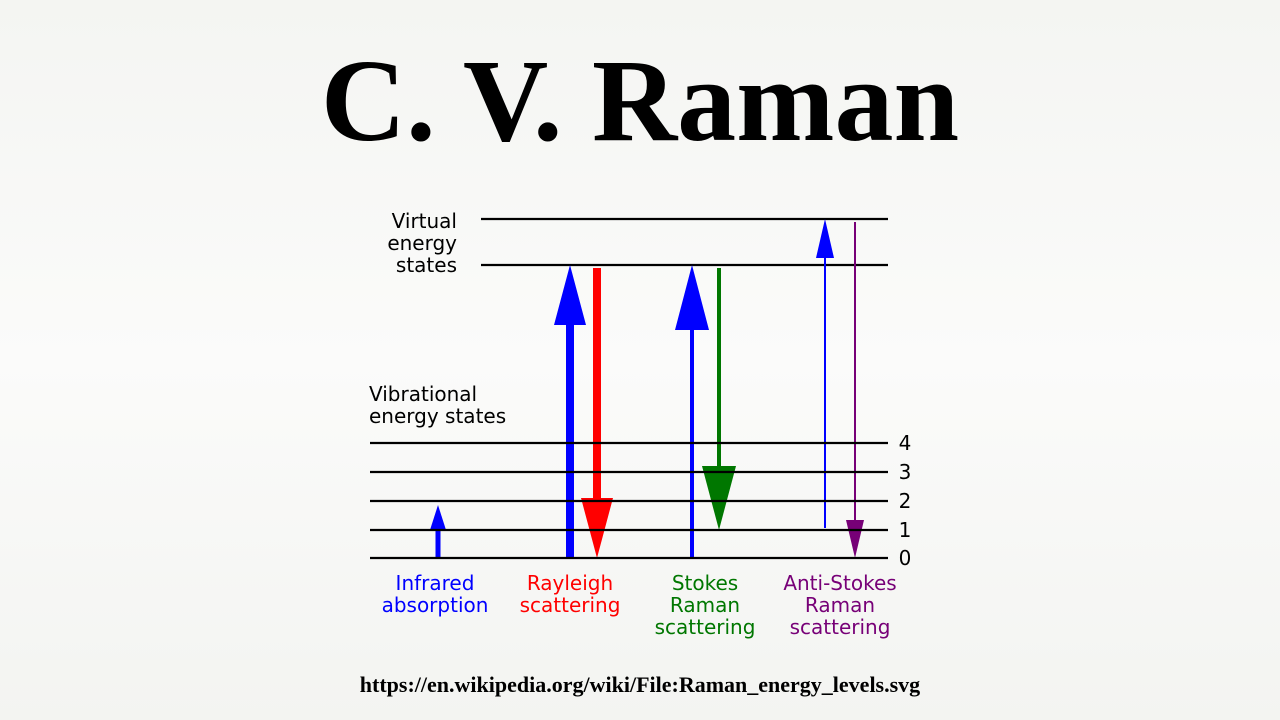  Describe the element at coordinates (640, 100) in the screenshot. I see `title: C. V. Raman` at that location.